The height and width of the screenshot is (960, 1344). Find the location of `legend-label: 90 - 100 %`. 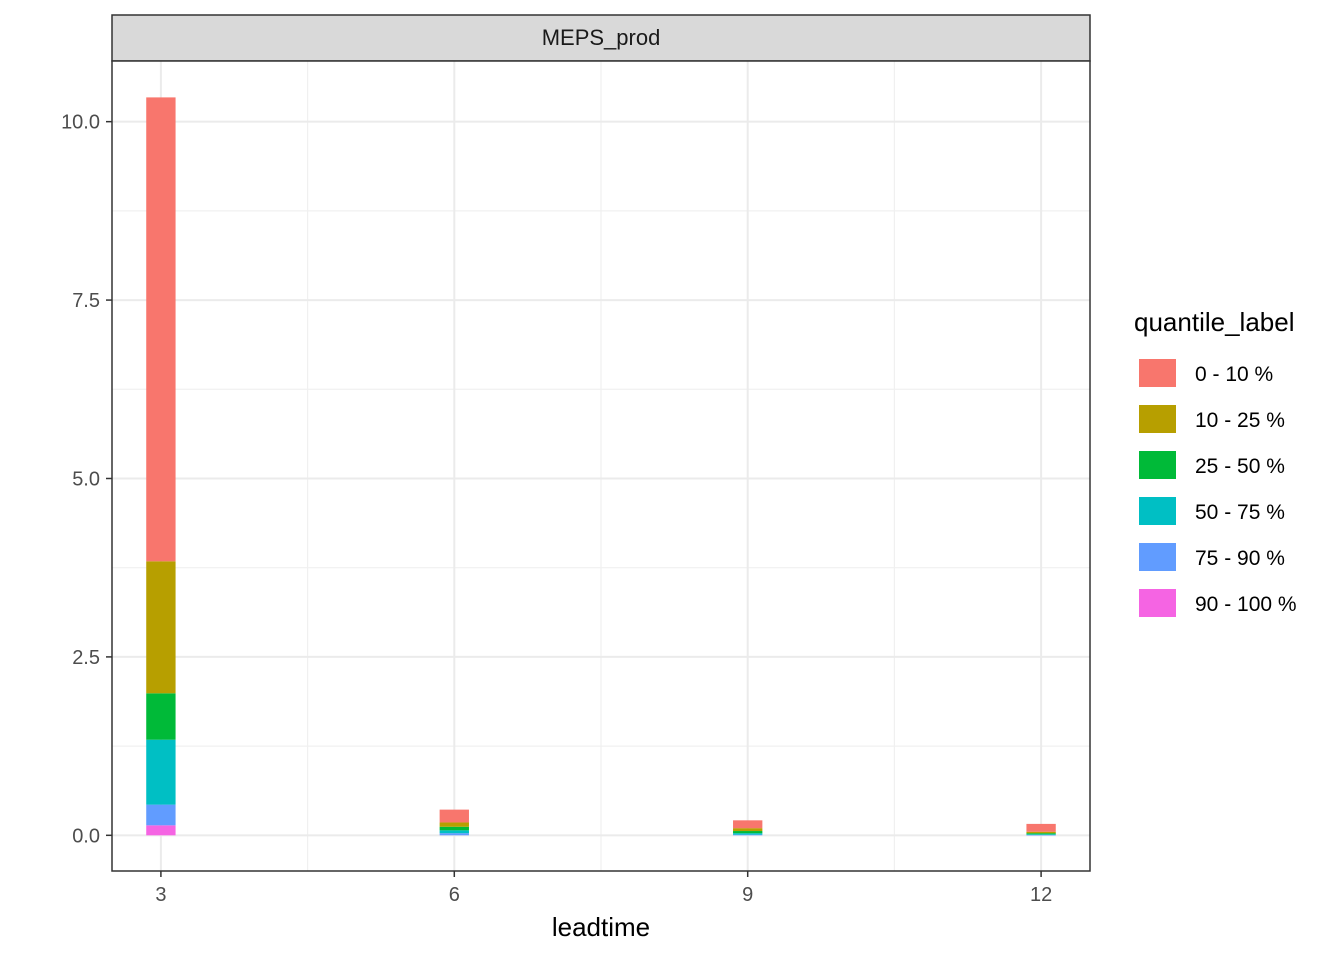

legend-label: 90 - 100 % is located at coordinates (1246, 604).